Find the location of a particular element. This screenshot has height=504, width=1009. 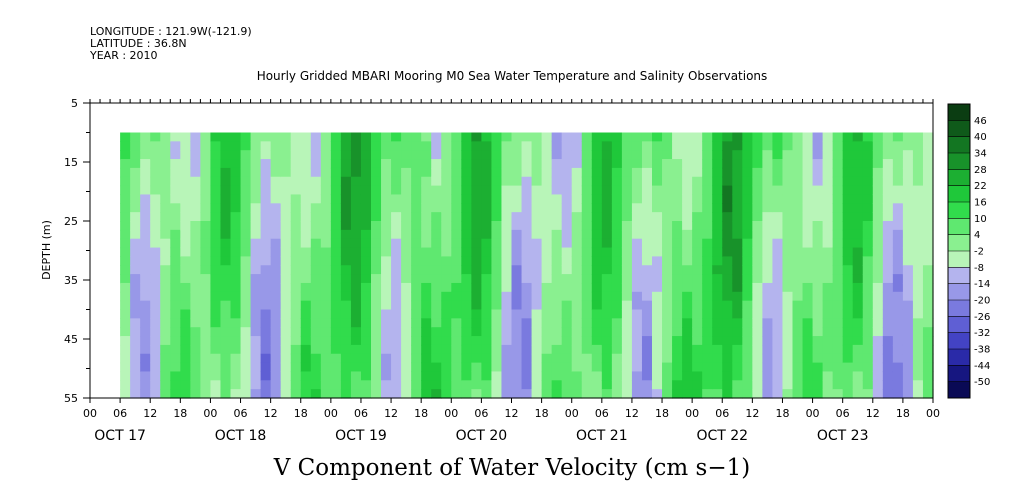

colorbar-tick-label: -50 is located at coordinates (982, 382).